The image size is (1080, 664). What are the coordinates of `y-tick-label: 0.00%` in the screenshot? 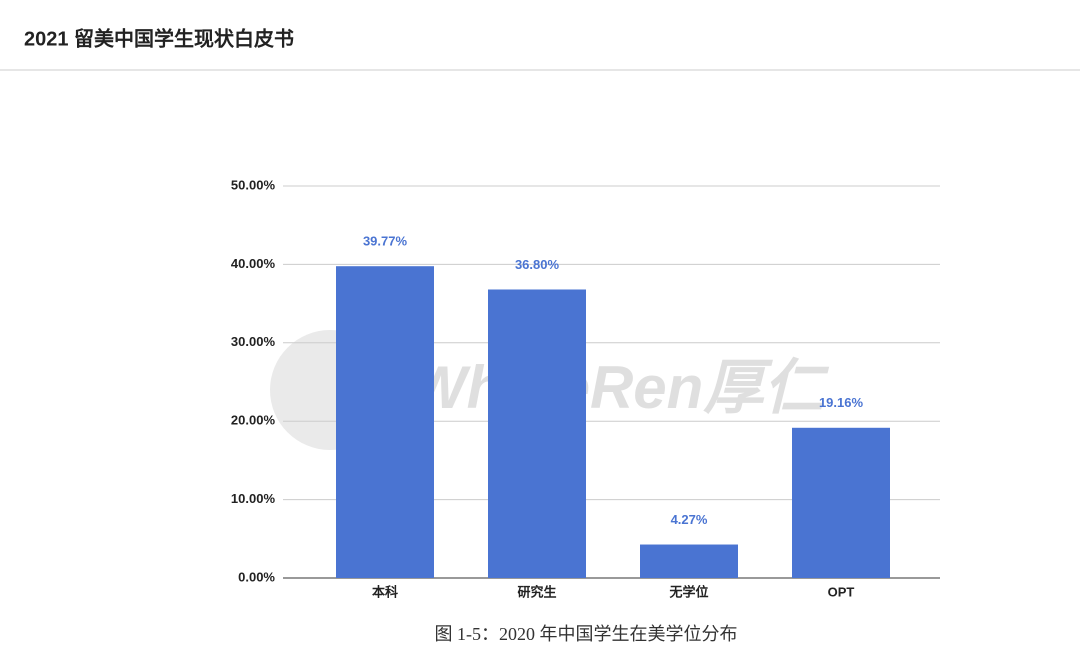 It's located at (256, 576).